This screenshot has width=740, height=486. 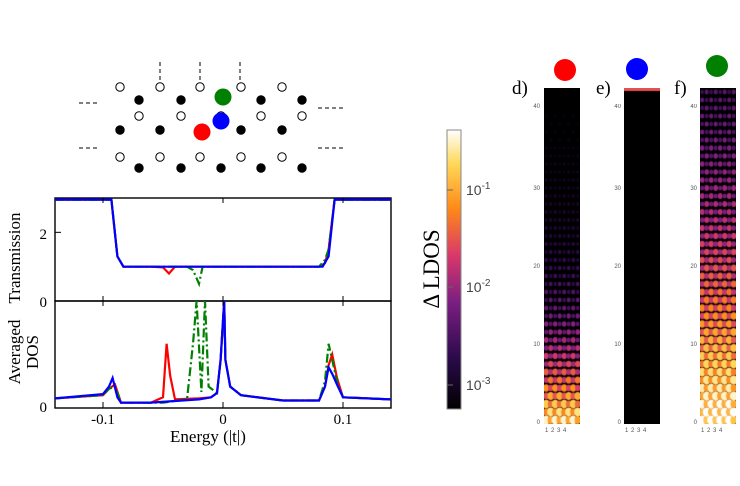 What do you see at coordinates (712, 431) in the screenshot?
I see `heatmap-f-xticks: 1 2 3 4` at bounding box center [712, 431].